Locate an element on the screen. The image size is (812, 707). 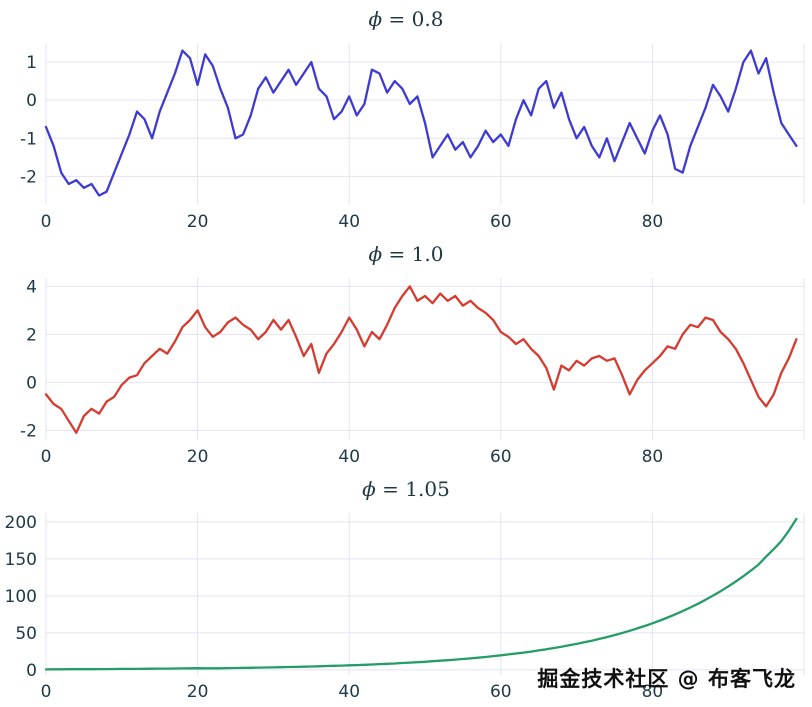
svg-text: 100 is located at coordinates (21, 597).